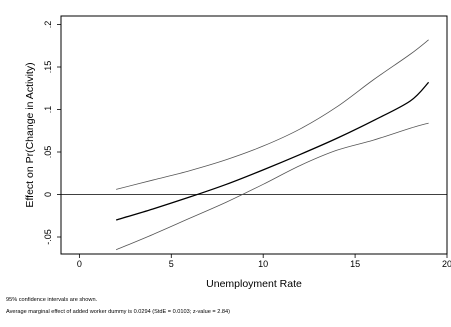  I want to click on x-tick-label: 0, so click(79, 264).